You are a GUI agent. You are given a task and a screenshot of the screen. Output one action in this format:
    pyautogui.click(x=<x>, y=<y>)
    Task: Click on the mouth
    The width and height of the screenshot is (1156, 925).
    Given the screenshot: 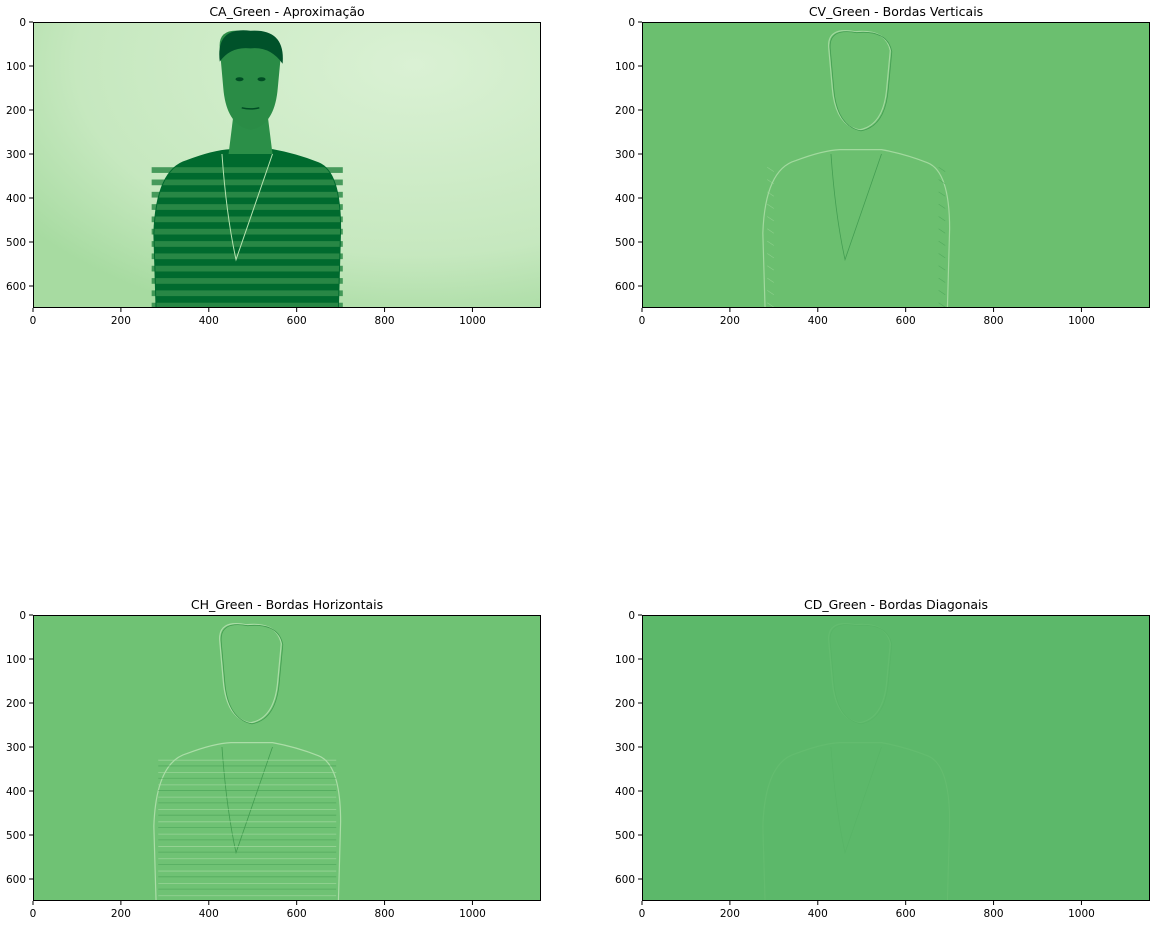 What is the action you would take?
    pyautogui.click(x=250, y=108)
    